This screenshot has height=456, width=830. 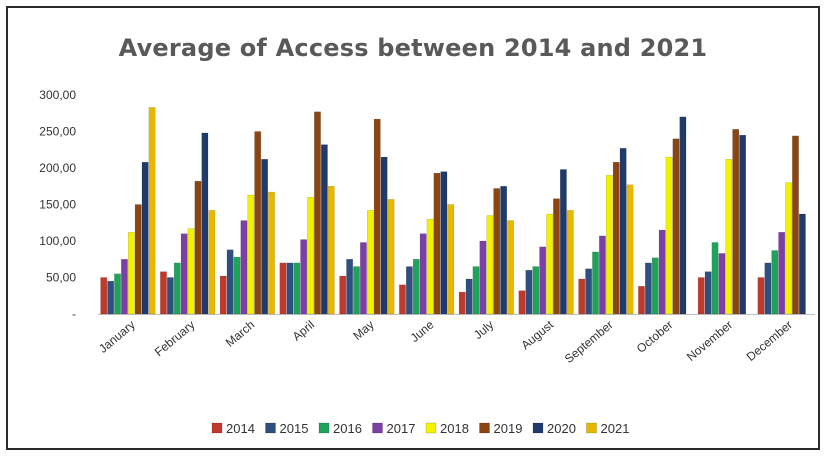 What do you see at coordinates (264, 237) in the screenshot?
I see `bar-2020-march` at bounding box center [264, 237].